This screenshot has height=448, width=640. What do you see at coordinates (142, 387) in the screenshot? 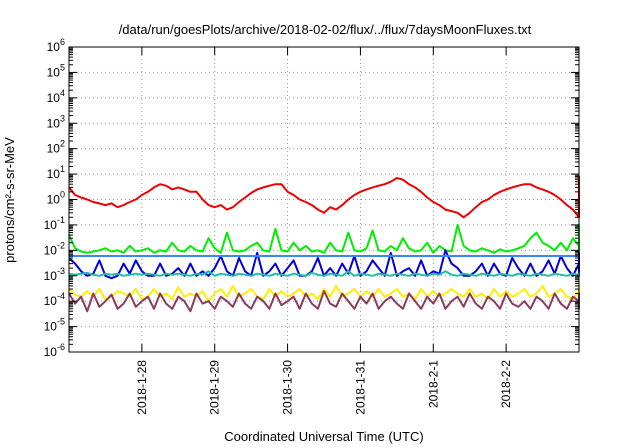
I see `x-tick-label: 2018-1-28` at bounding box center [142, 387].